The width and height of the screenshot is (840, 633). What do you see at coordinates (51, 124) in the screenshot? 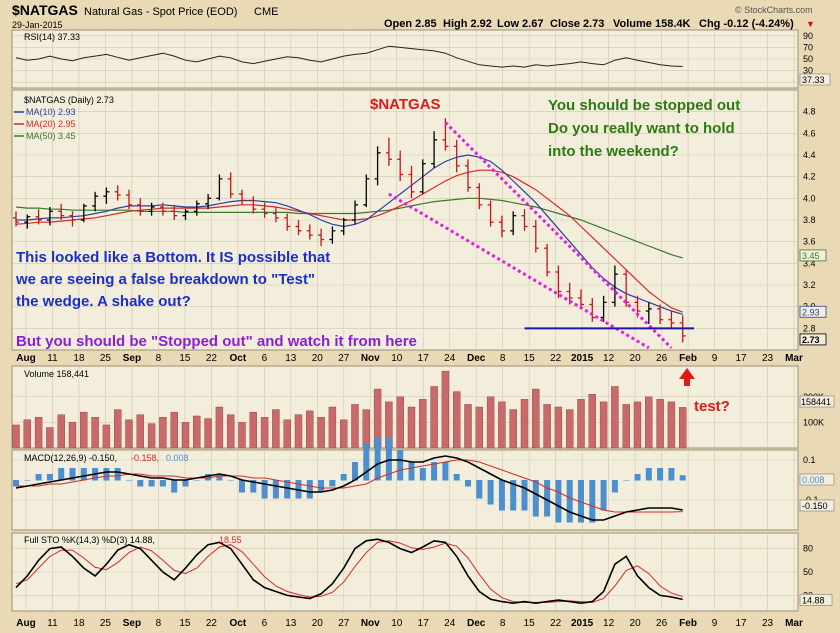
I see `ma20-legend: MA(20) 2.95` at bounding box center [51, 124].